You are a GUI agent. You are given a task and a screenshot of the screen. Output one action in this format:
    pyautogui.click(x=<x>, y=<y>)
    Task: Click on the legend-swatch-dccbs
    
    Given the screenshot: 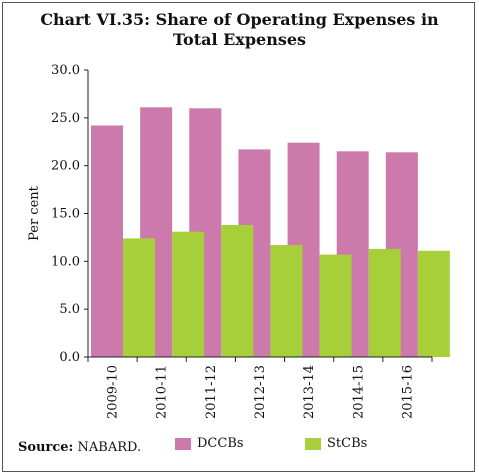 What is the action you would take?
    pyautogui.click(x=183, y=443)
    